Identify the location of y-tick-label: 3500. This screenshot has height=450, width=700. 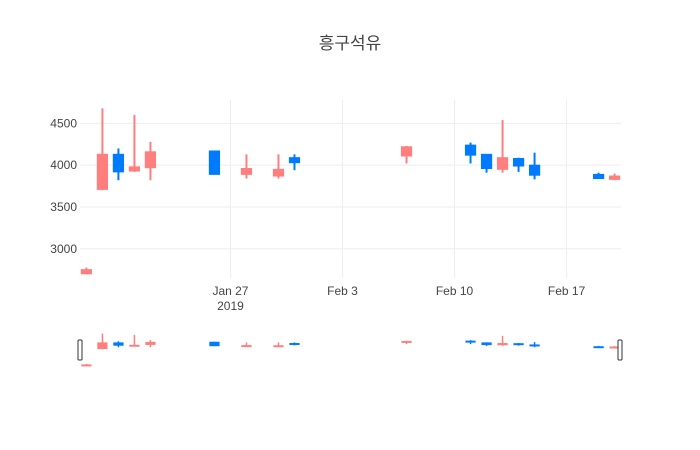
(63, 207).